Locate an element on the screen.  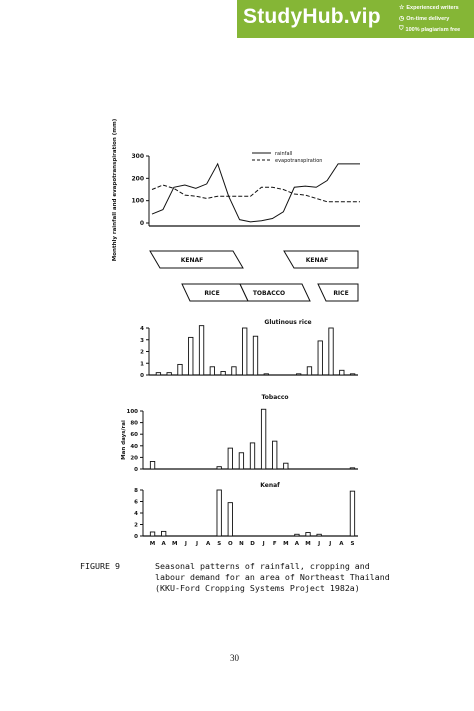
chart-title: Glutinous rice is located at coordinates (287, 322).